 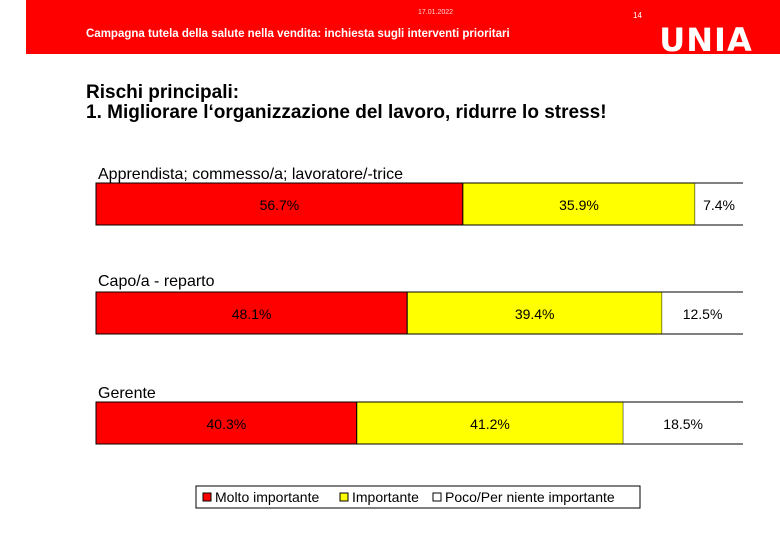 I want to click on legend-label: Molto importante, so click(x=267, y=497).